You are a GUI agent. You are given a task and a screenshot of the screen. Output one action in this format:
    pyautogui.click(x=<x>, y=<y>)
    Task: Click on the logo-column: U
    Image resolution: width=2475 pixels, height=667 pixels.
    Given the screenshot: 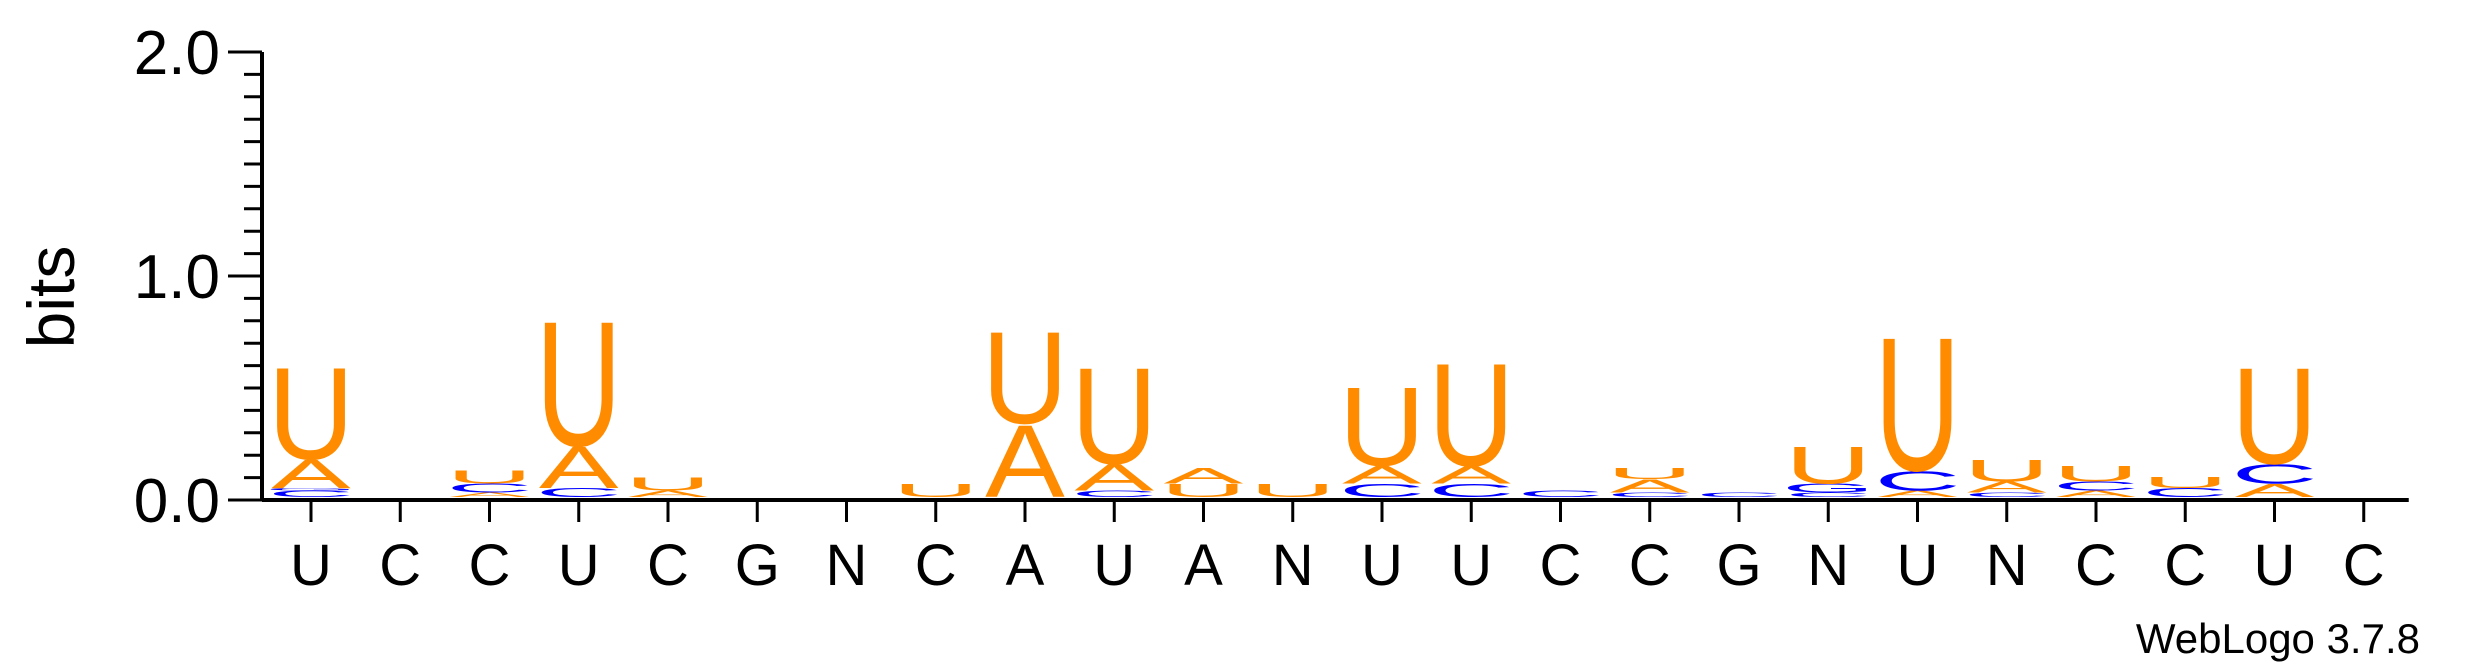 What is the action you would take?
    pyautogui.click(x=936, y=490)
    